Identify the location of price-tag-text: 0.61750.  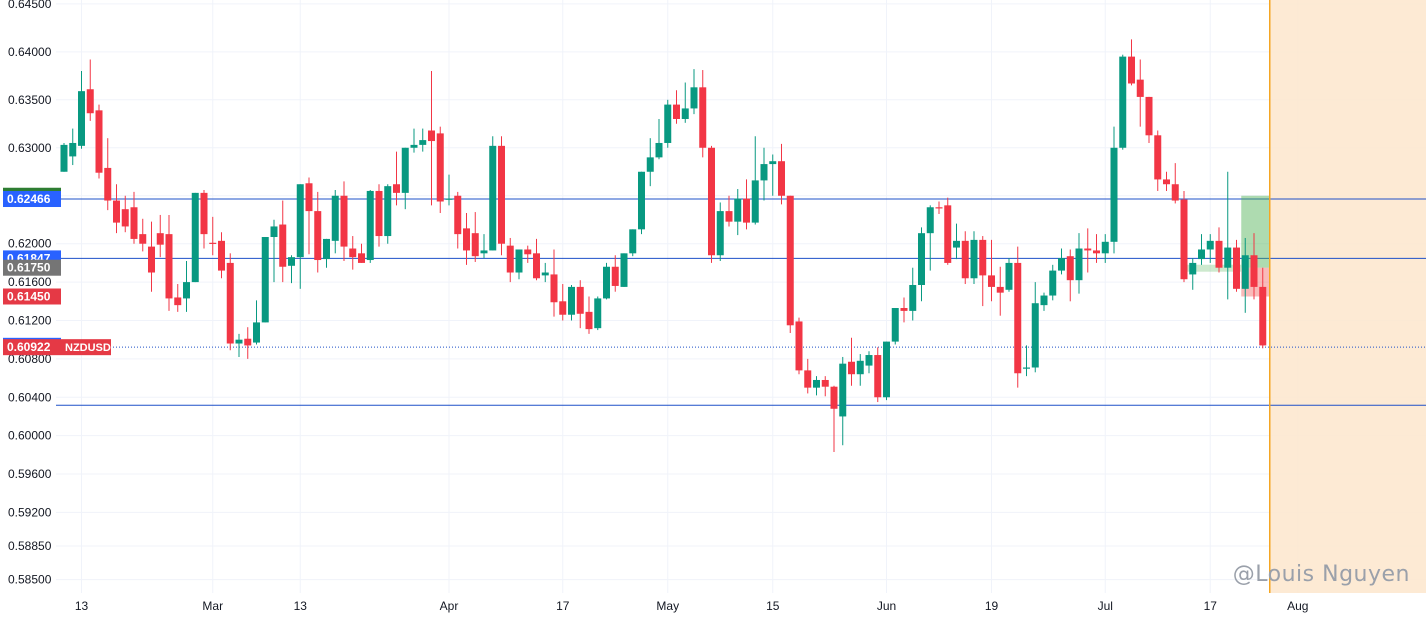
(29, 268).